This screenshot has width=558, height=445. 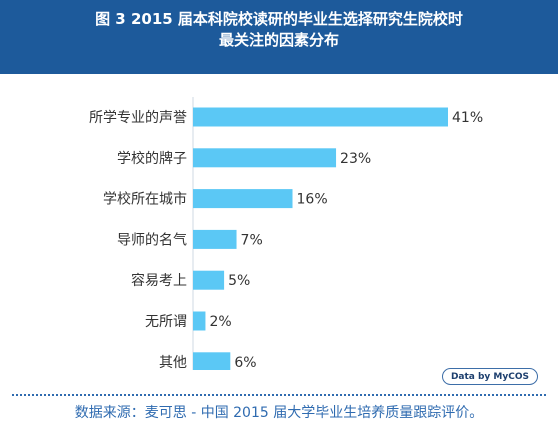 I want to click on divider, so click(x=279, y=395).